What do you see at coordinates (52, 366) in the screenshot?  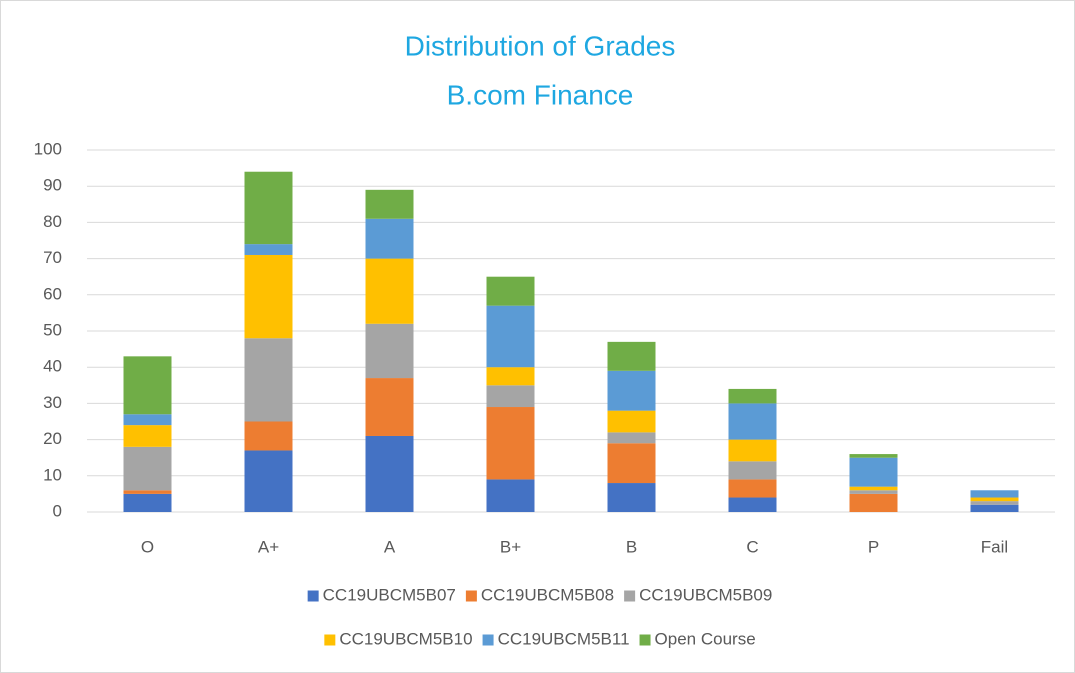 I see `y-tick-label: 40` at bounding box center [52, 366].